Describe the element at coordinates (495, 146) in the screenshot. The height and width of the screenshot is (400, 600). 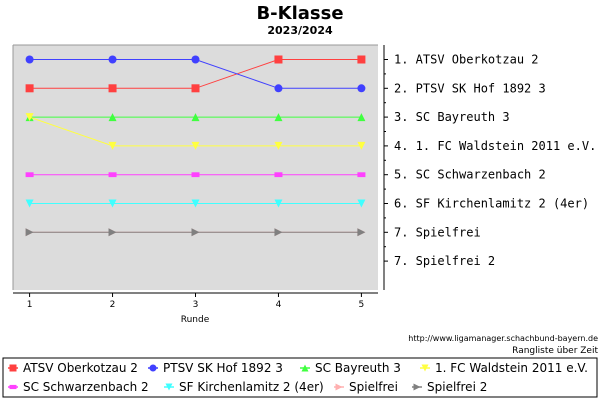
I see `rank-label: 4. 1. FC Waldstein 2011 e.V.` at that location.